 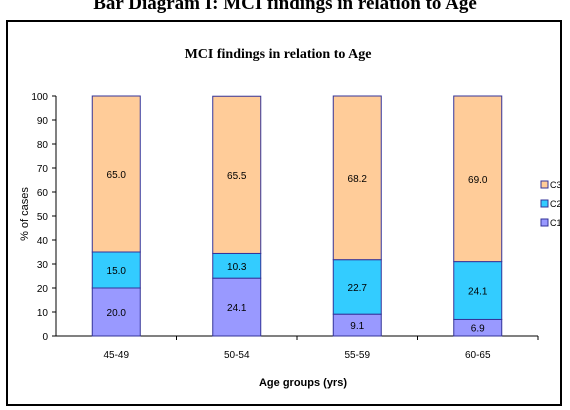 I want to click on data-label-c2: 10.3, so click(x=237, y=267).